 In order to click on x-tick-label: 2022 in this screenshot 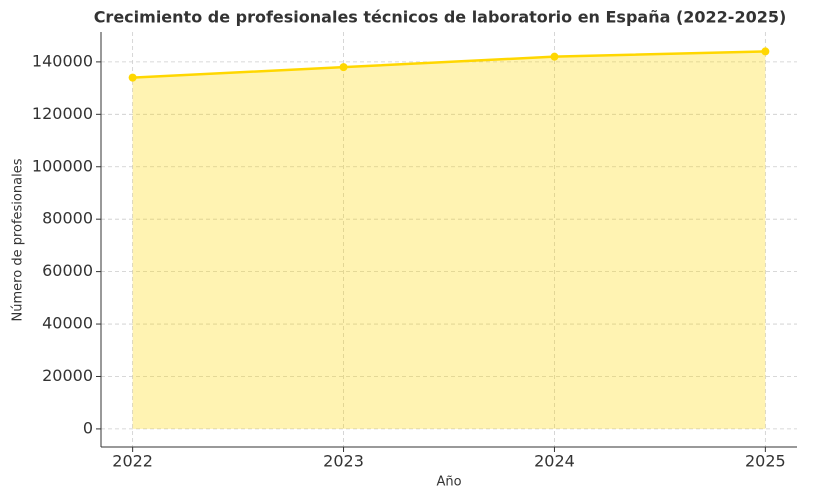, I will do `click(132, 461)`.